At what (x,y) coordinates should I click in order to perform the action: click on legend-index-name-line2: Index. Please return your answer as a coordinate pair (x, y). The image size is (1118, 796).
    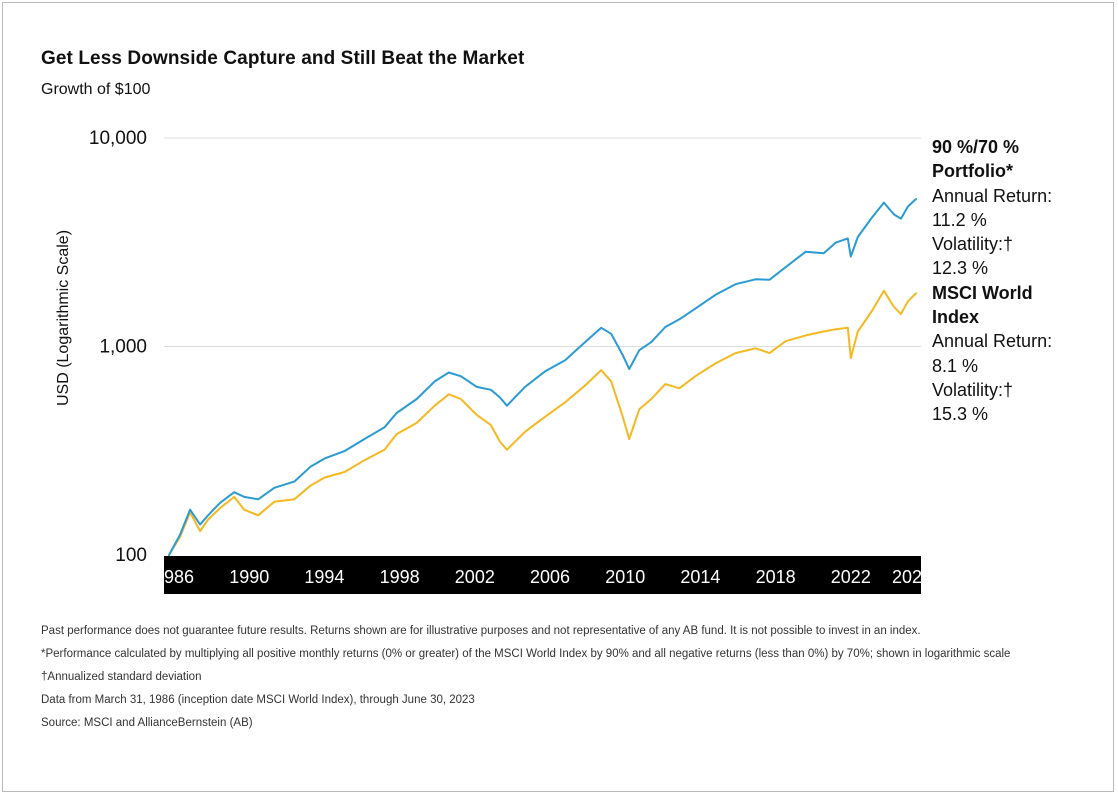
    Looking at the image, I should click on (956, 317).